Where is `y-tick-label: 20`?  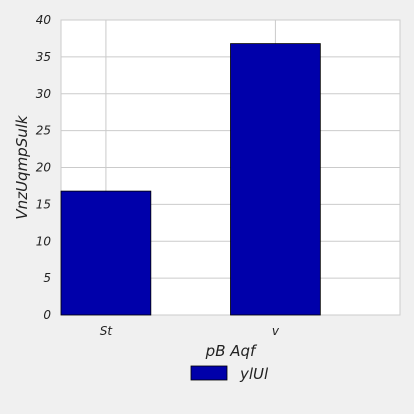 y-tick-label: 20 is located at coordinates (44, 168).